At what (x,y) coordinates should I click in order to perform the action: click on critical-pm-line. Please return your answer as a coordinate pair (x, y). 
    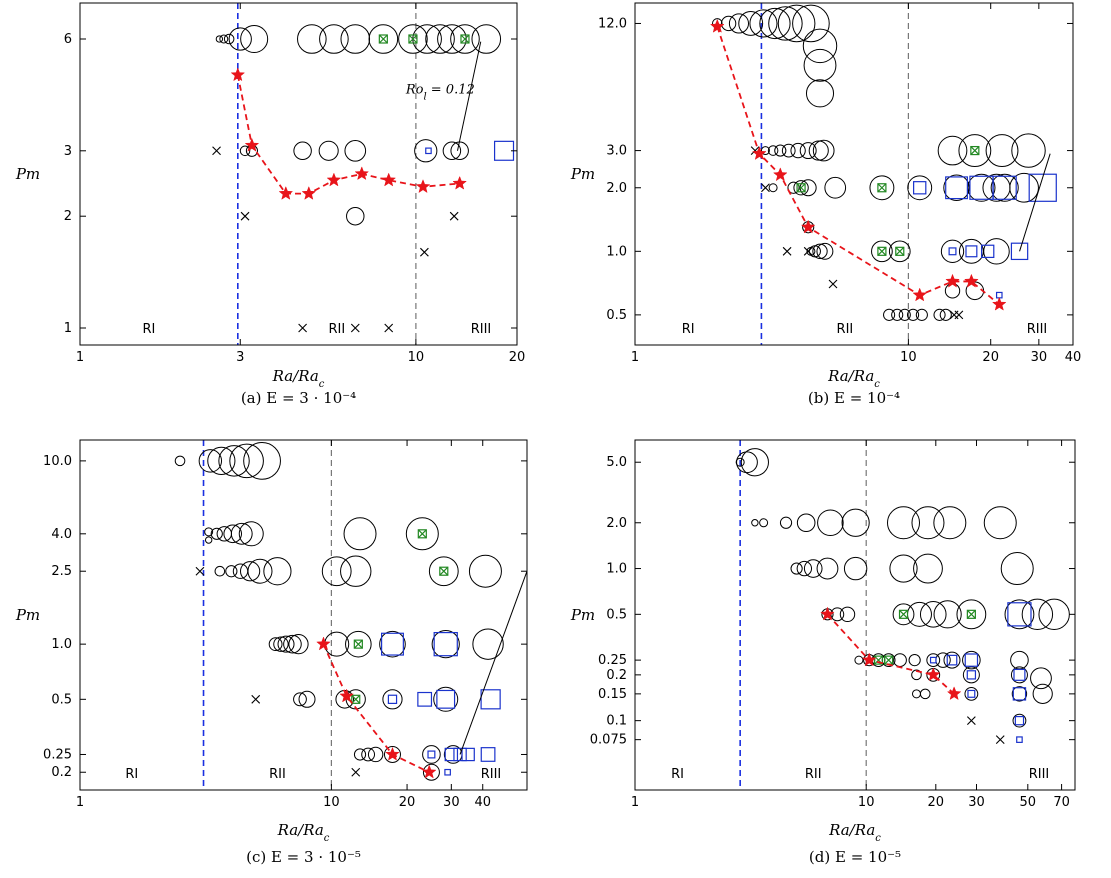
    Looking at the image, I should click on (890, 654).